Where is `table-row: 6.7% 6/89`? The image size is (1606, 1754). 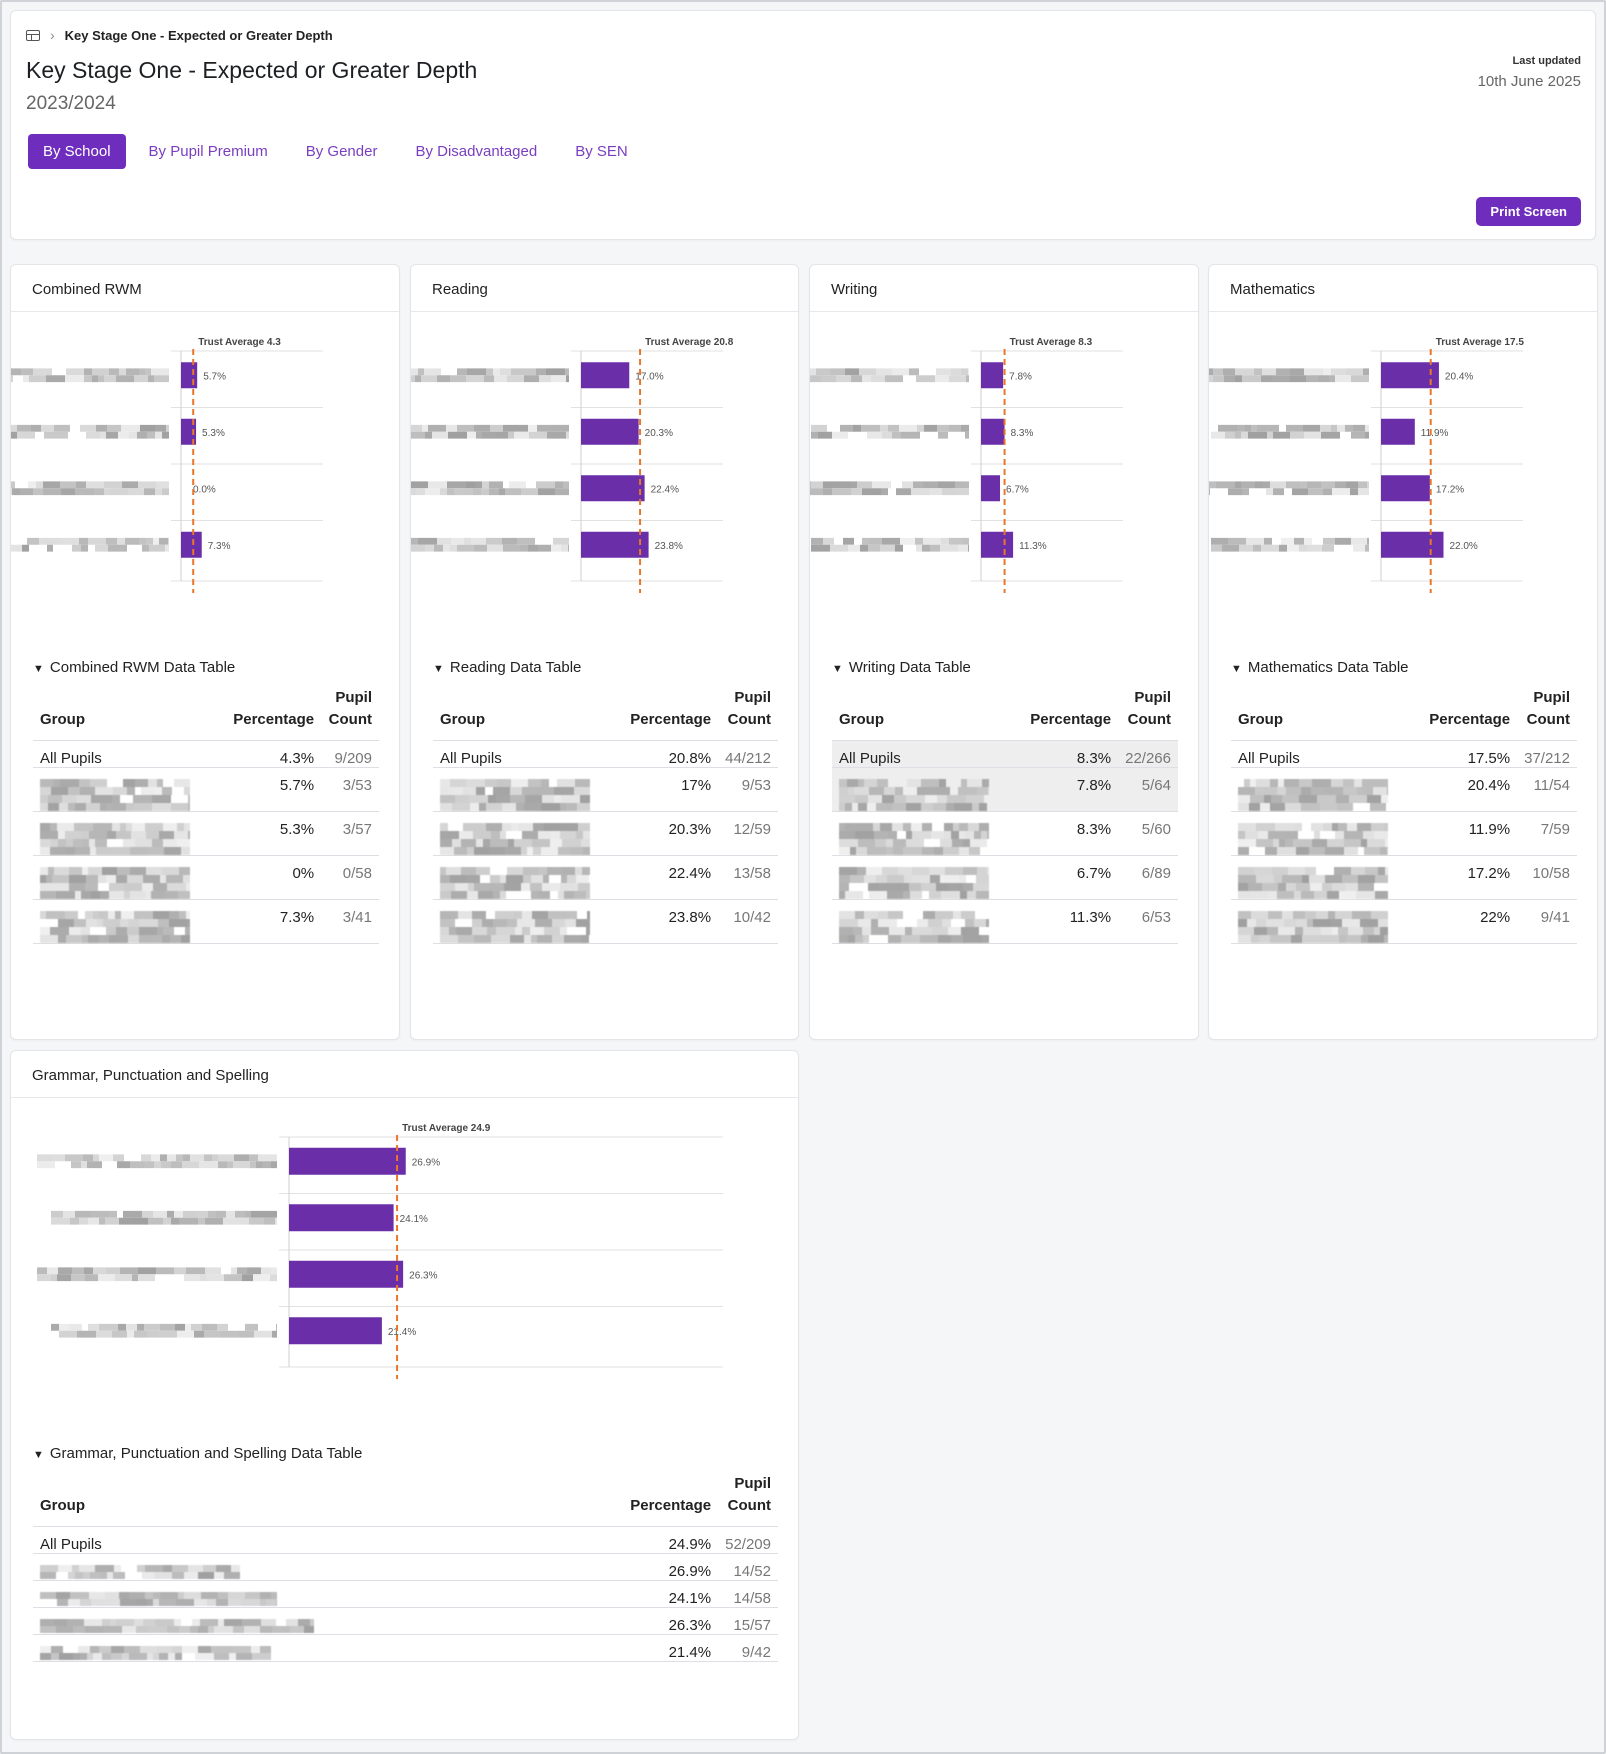 table-row: 6.7% 6/89 is located at coordinates (1005, 877).